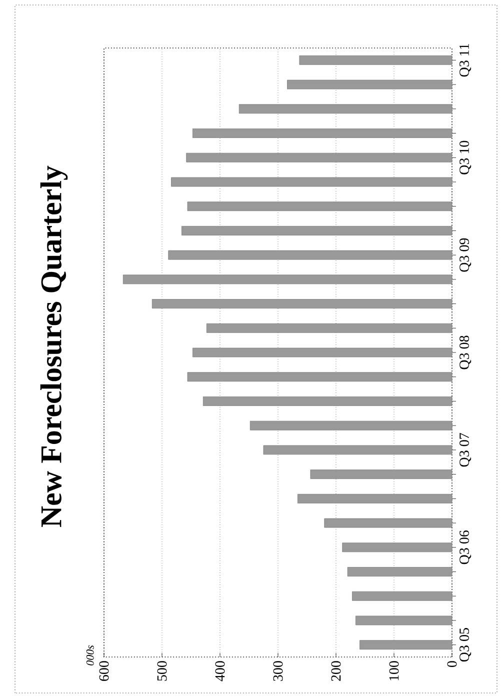  What do you see at coordinates (466, 547) in the screenshot?
I see `y-tick-label: Q3 06` at bounding box center [466, 547].